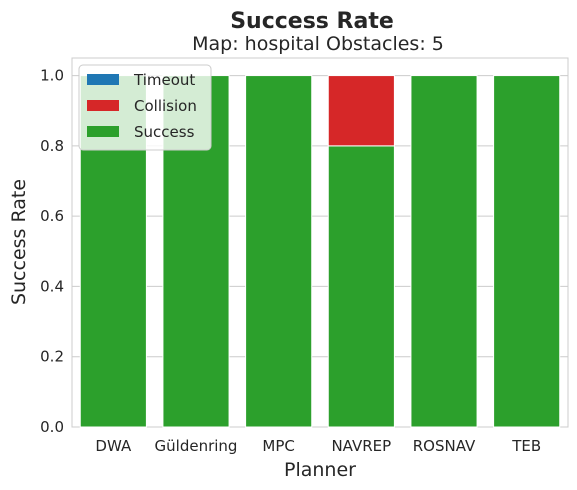 The width and height of the screenshot is (577, 490). I want to click on legend-label-success: Success, so click(164, 132).